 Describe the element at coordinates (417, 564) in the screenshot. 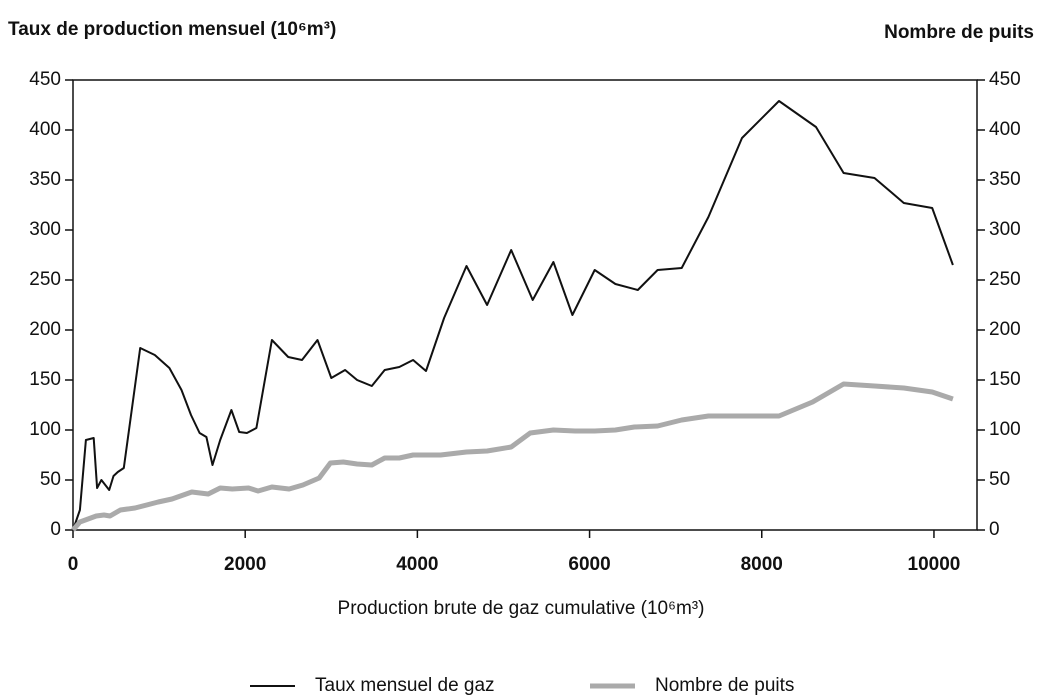

I see `x-tick-label: 4000` at that location.